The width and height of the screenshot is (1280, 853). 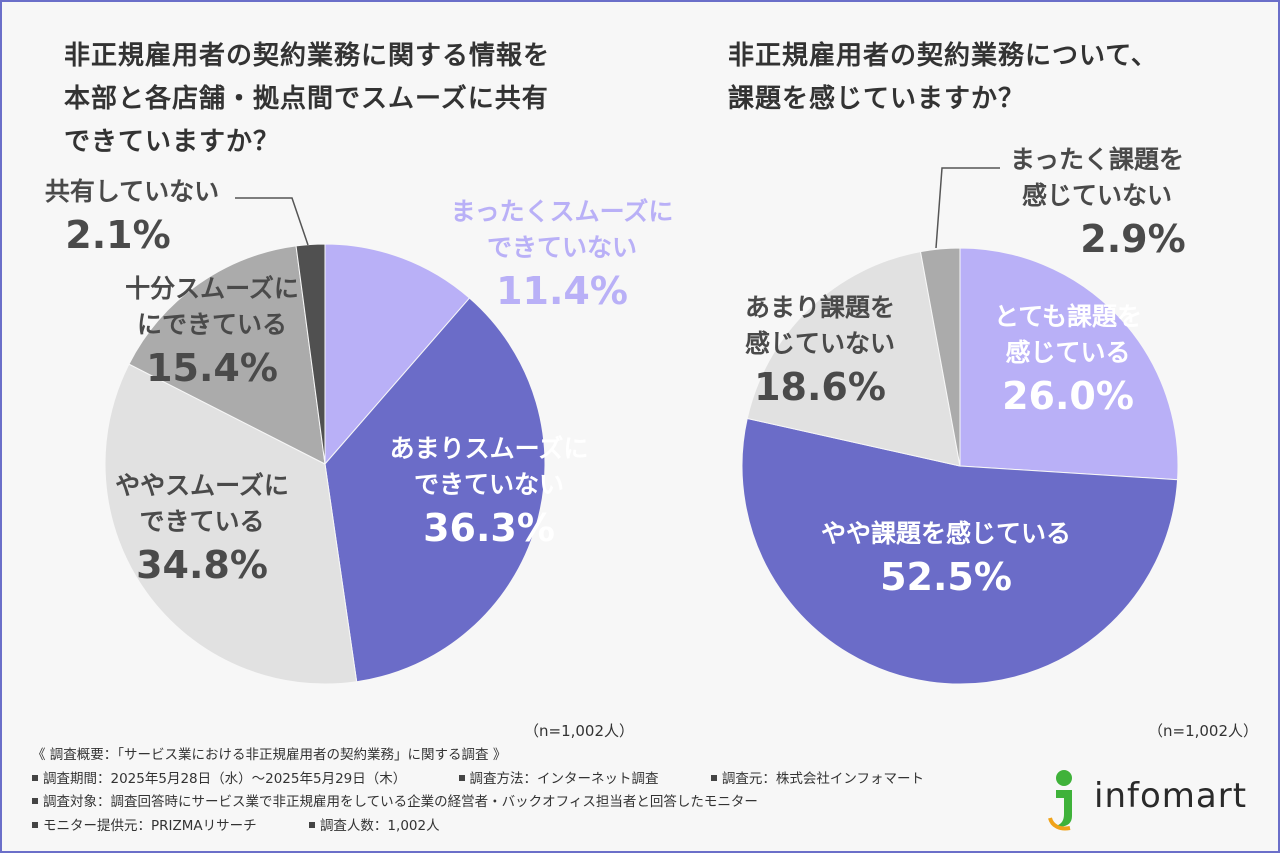 What do you see at coordinates (1132, 239) in the screenshot?
I see `slice-value-label: 2.9%` at bounding box center [1132, 239].